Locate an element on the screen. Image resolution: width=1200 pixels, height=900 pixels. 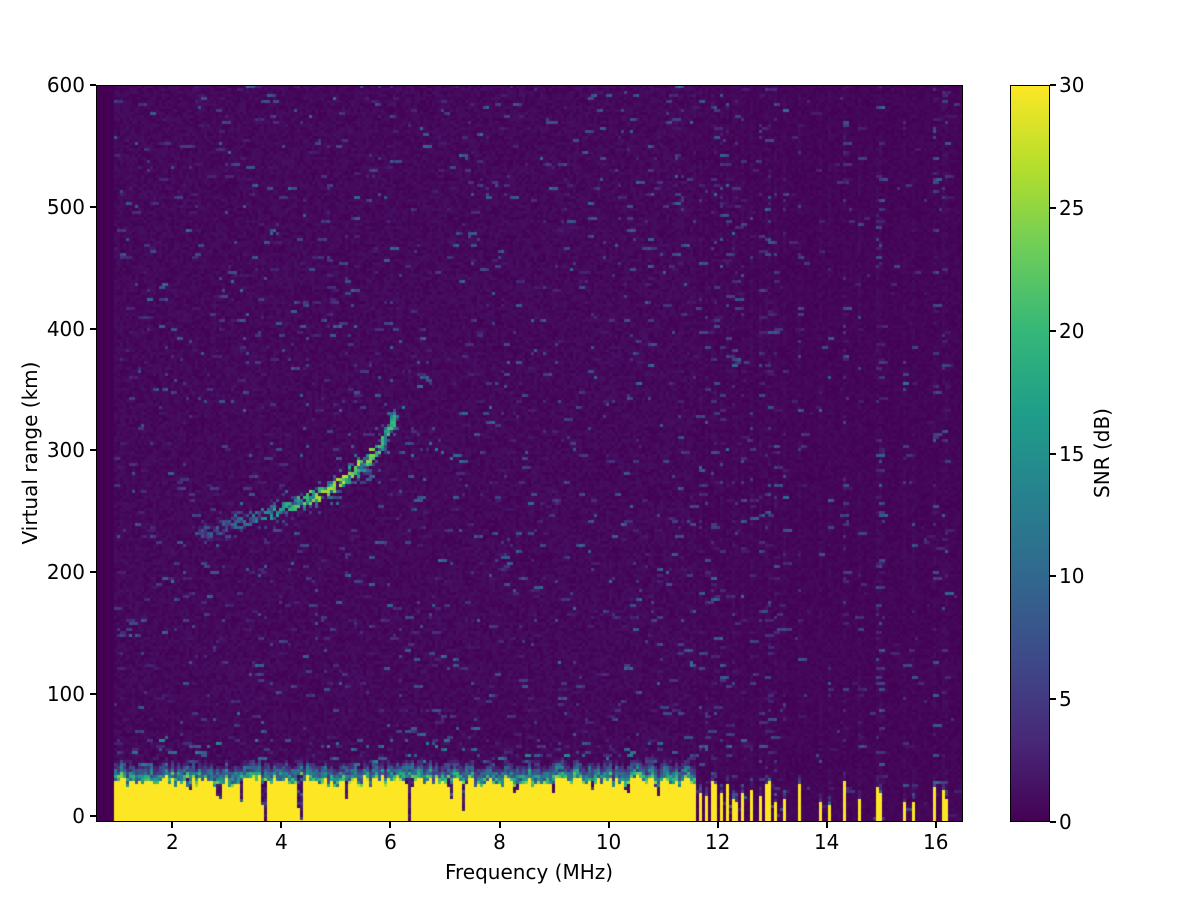
x-tick-label: 12 is located at coordinates (717, 842).